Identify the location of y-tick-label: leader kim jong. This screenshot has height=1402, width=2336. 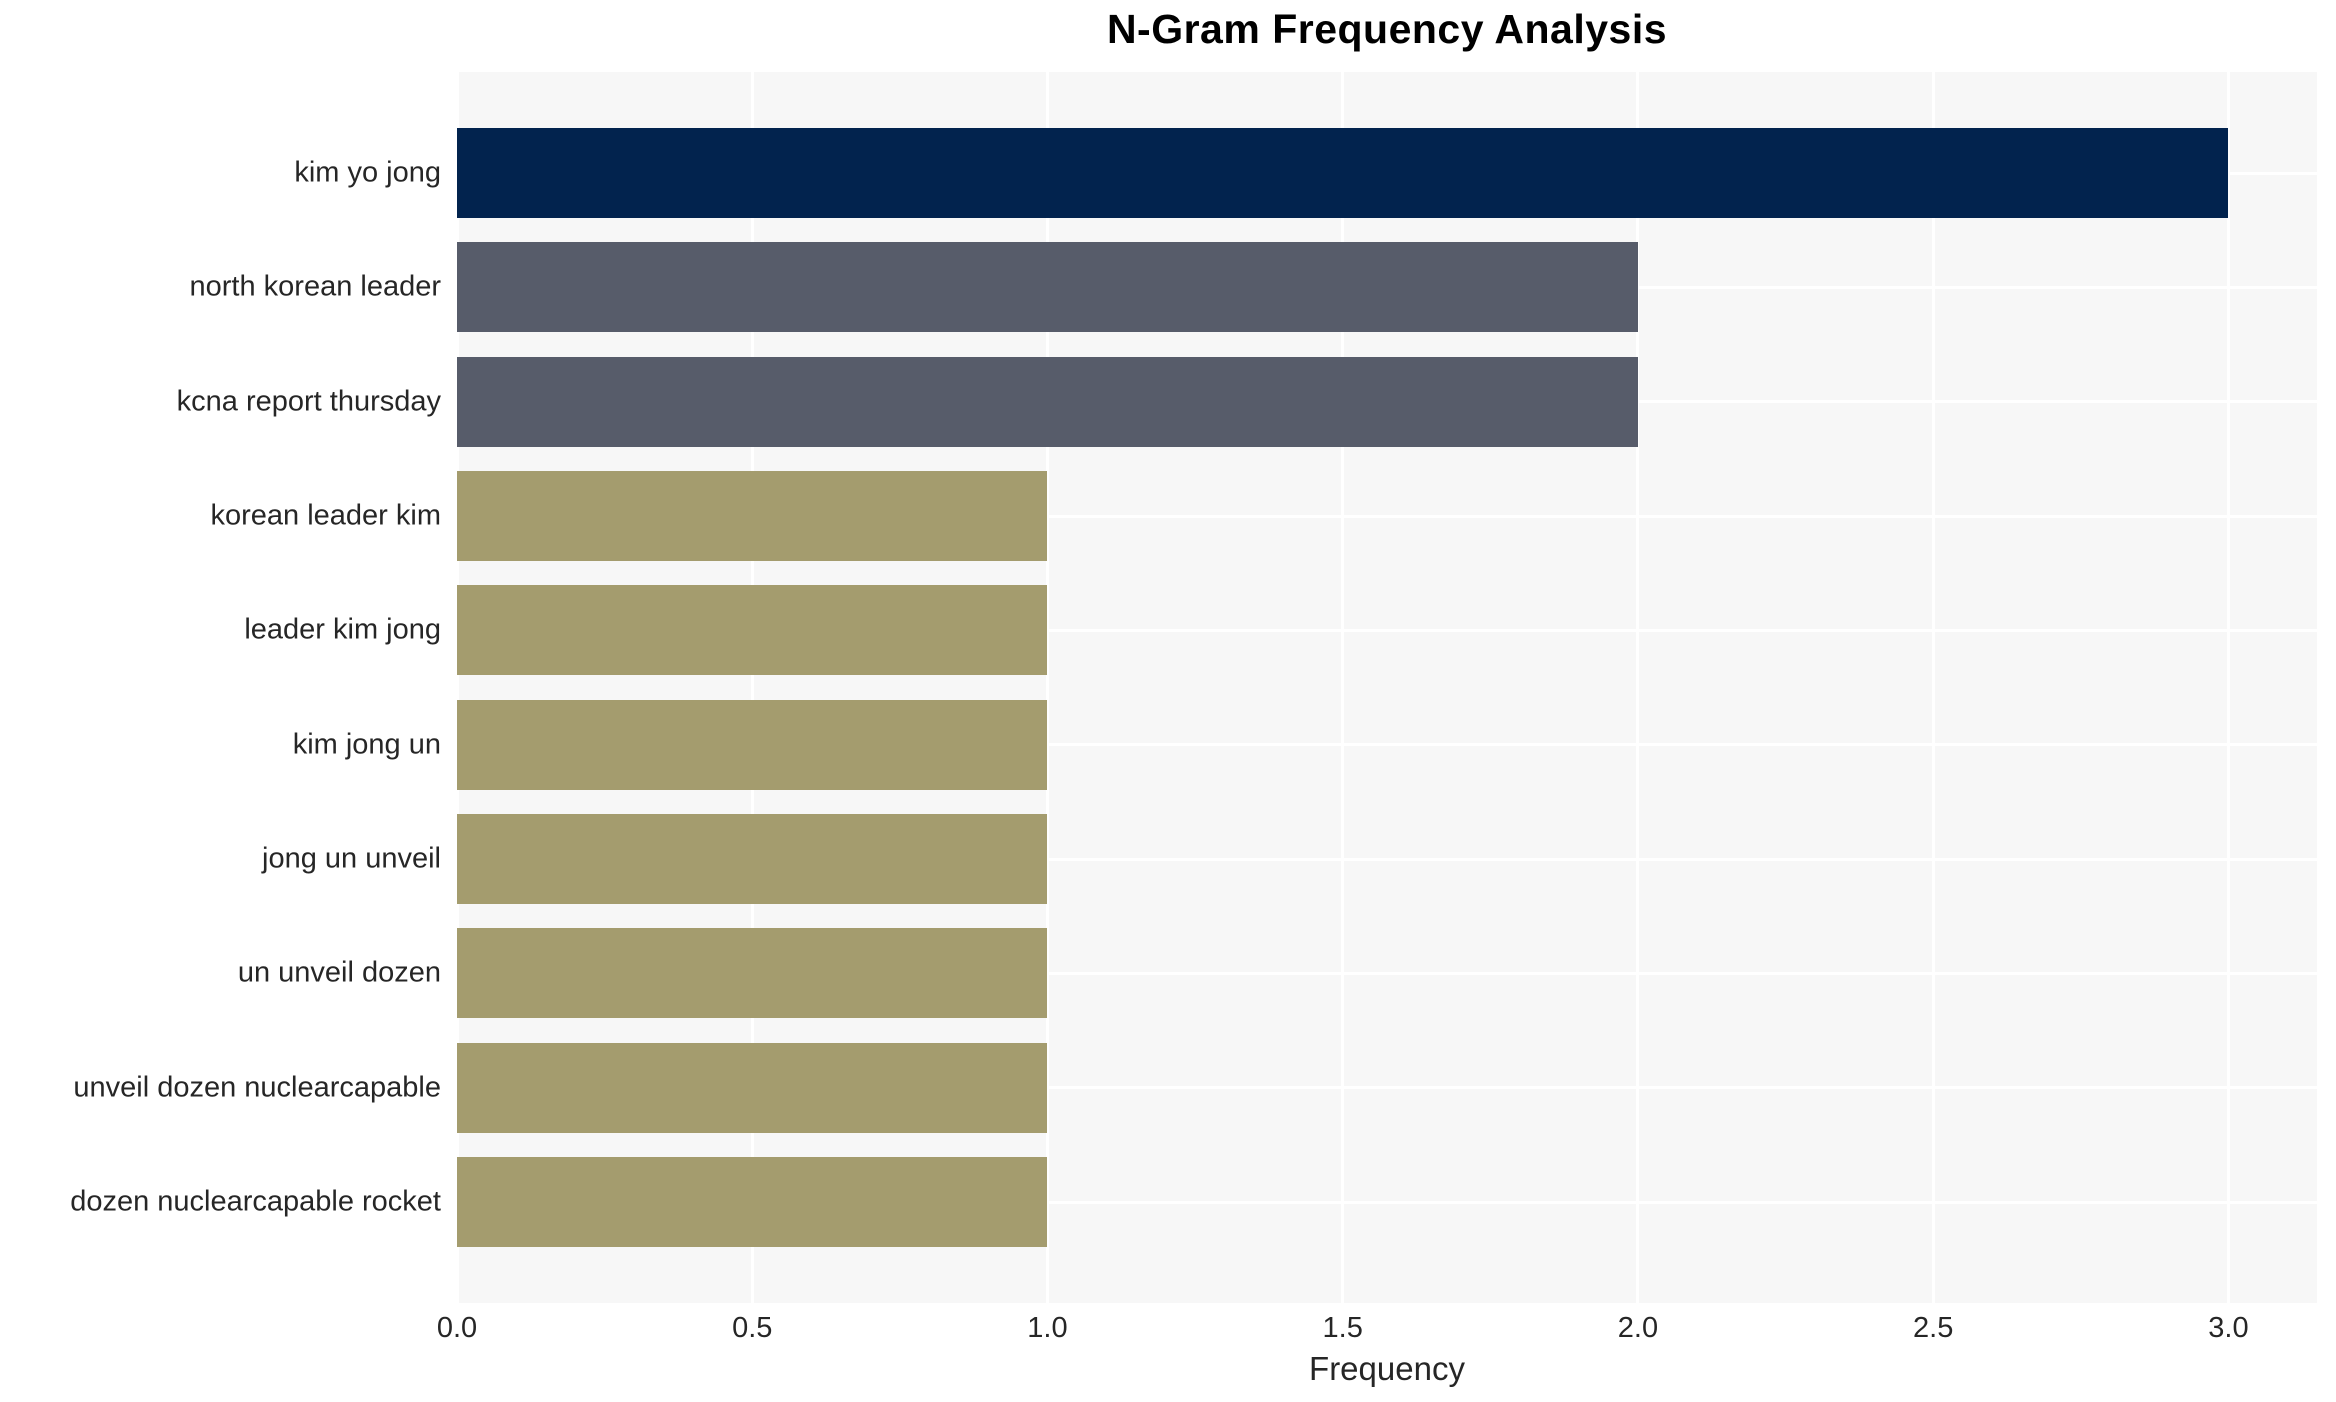
(342, 629).